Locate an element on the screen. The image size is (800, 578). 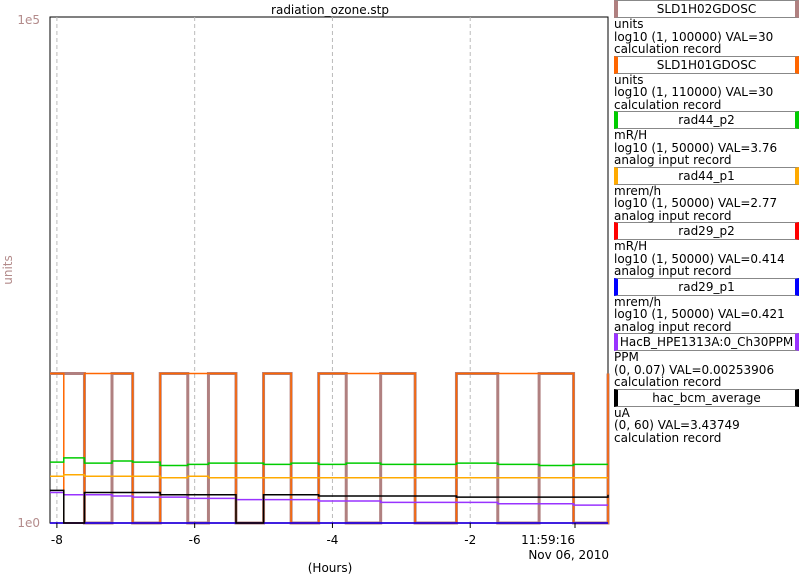
series-line-rad44-p1 is located at coordinates (329, 476).